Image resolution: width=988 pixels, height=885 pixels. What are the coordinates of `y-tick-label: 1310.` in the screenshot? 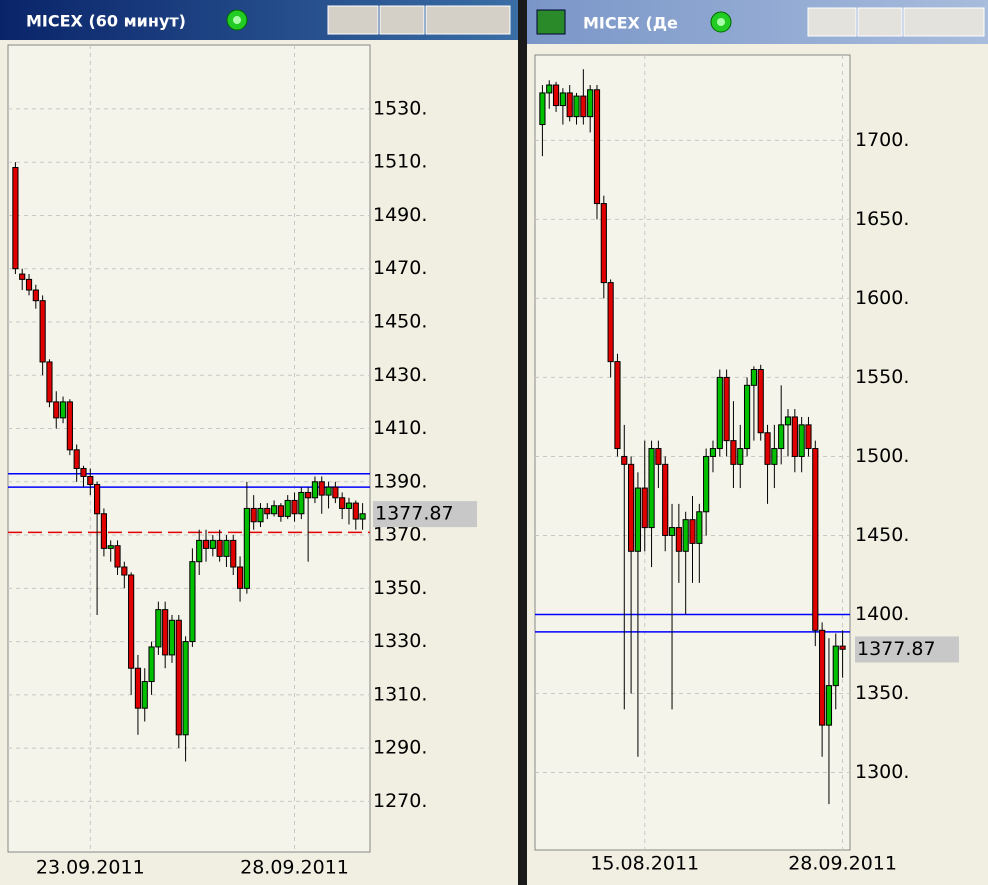 It's located at (400, 694).